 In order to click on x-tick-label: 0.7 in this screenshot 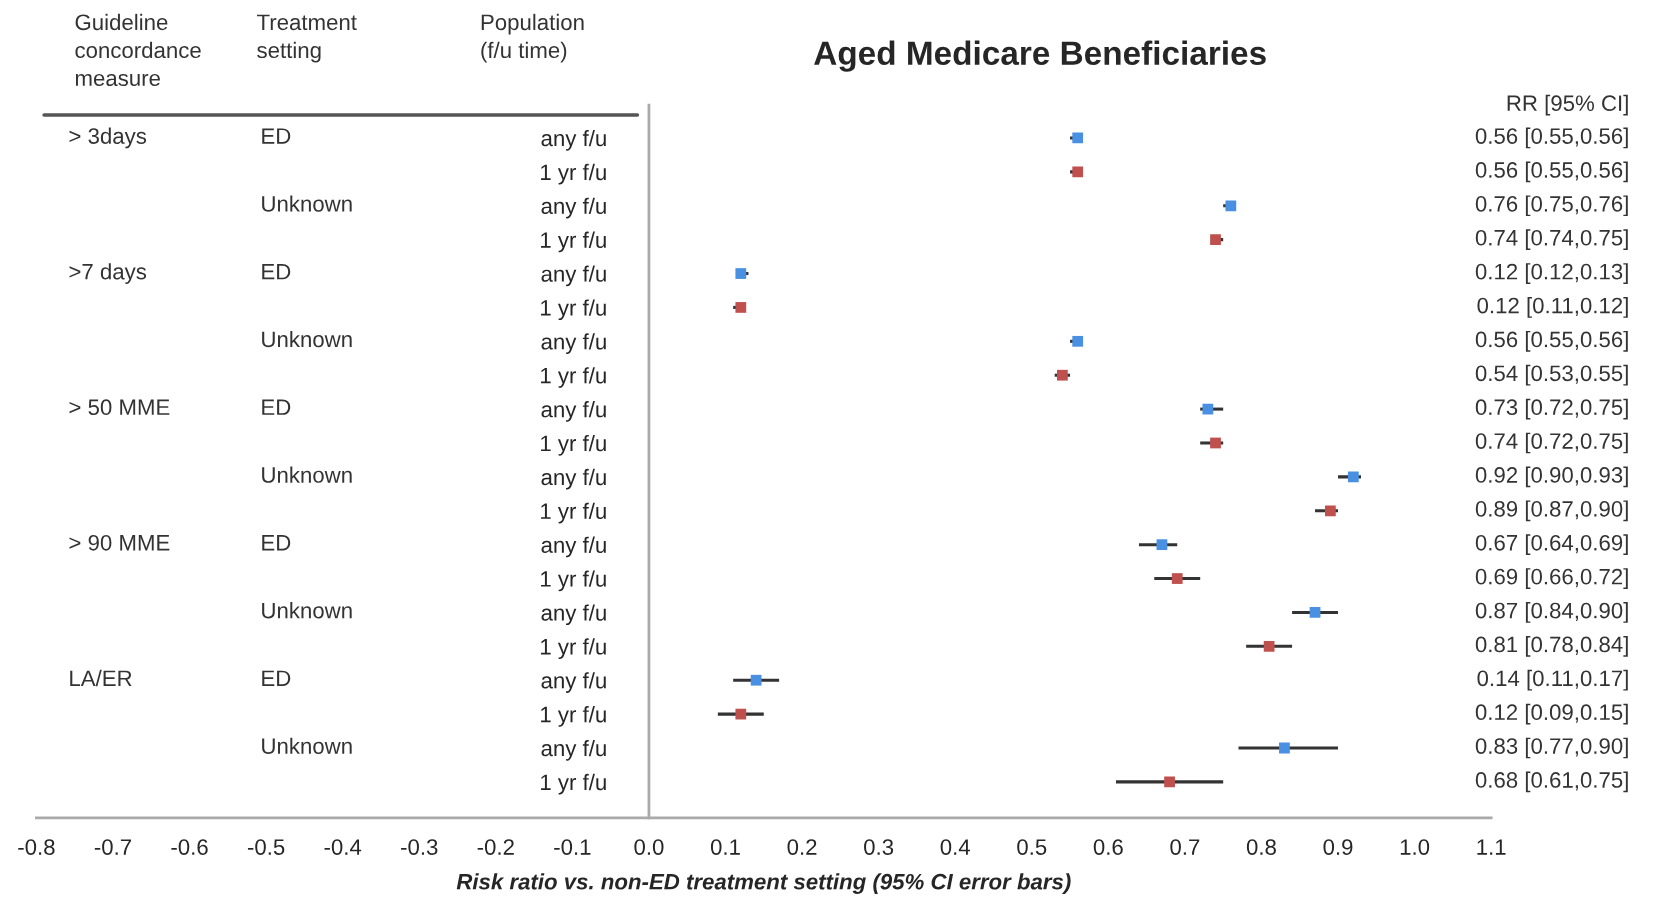, I will do `click(1185, 847)`.